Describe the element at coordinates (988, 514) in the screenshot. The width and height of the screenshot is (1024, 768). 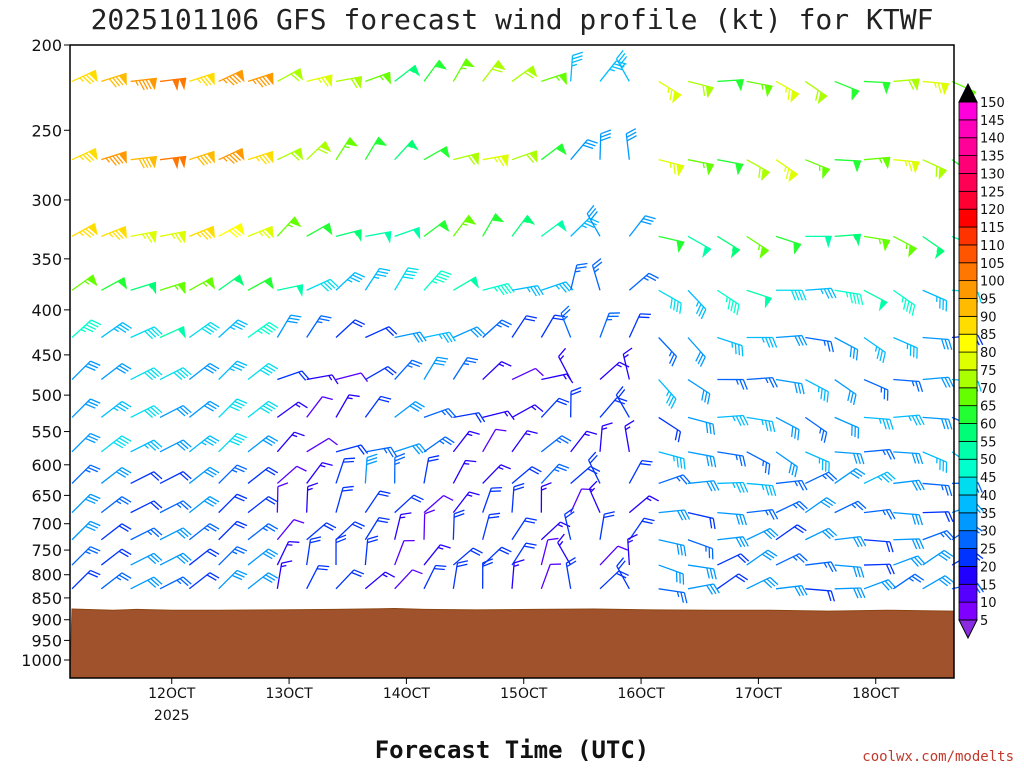
I see `colorbar-label: 35` at that location.